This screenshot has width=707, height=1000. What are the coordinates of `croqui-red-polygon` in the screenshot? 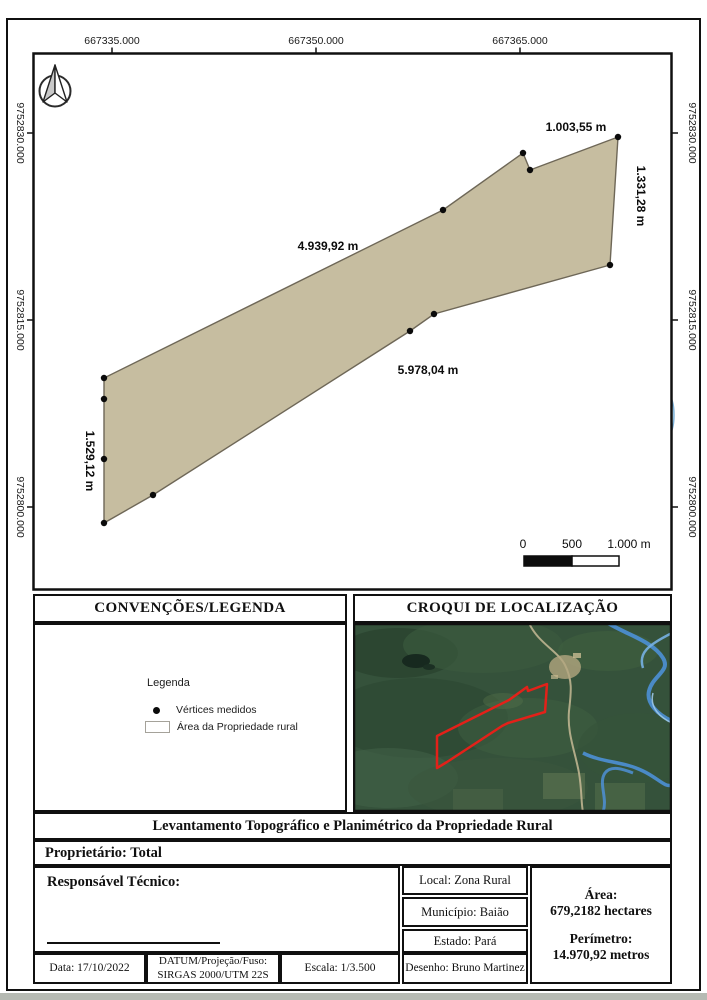 It's located at (492, 726).